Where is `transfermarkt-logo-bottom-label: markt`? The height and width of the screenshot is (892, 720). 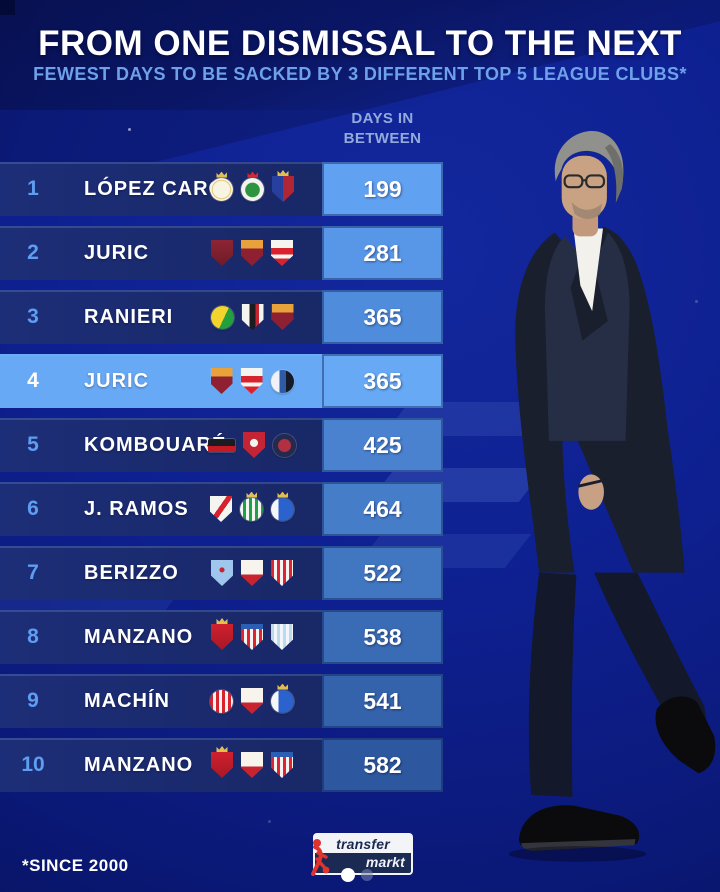 transfermarkt-logo-bottom-label: markt is located at coordinates (385, 862).